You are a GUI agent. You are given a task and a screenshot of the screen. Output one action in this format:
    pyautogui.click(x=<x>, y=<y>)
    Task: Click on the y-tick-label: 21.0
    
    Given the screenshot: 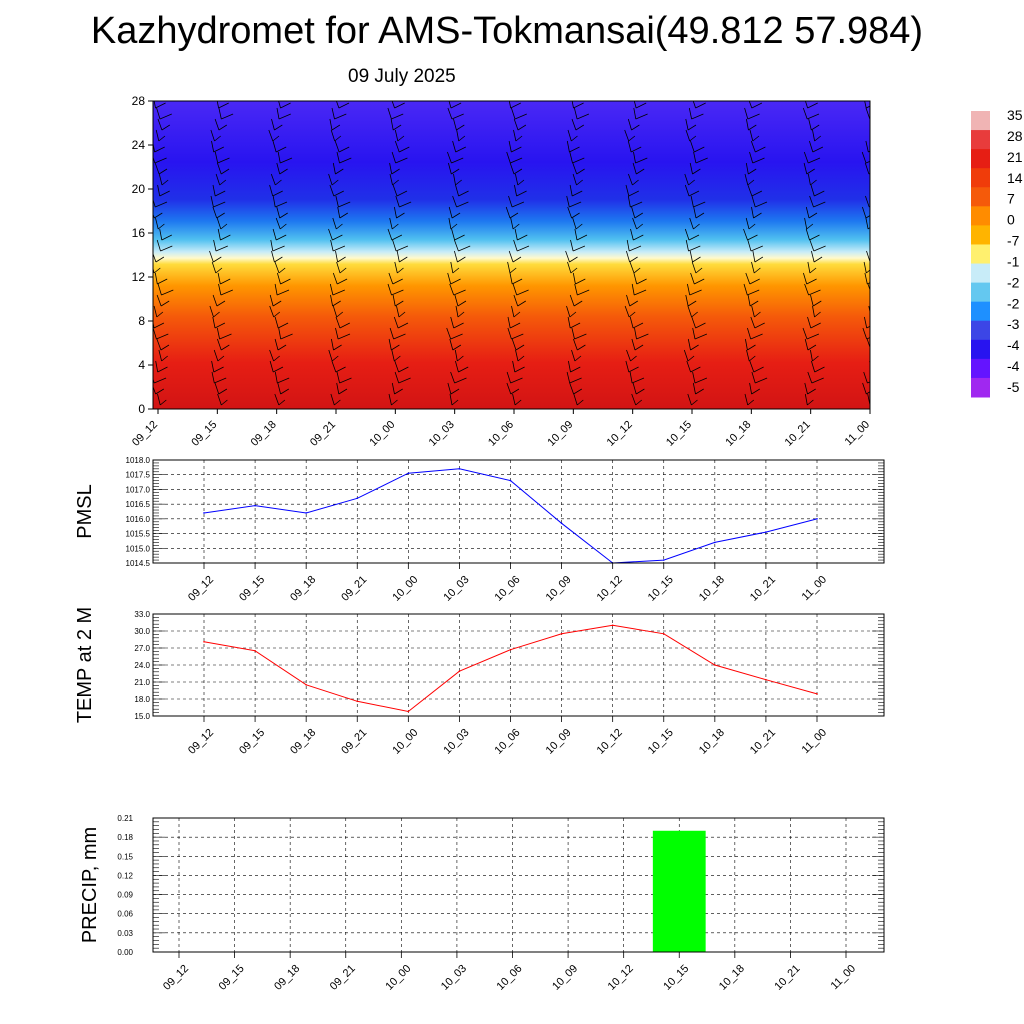 What is the action you would take?
    pyautogui.click(x=142, y=682)
    